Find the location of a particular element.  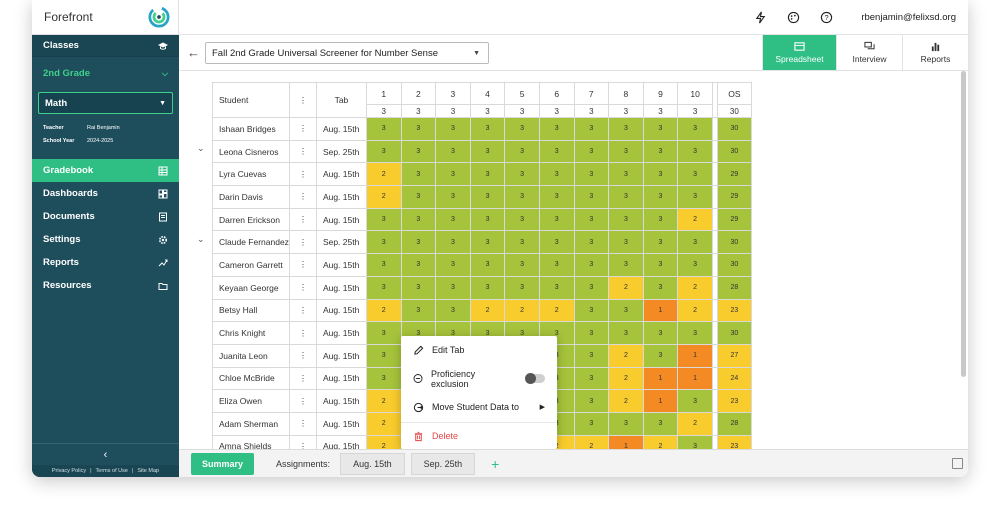

item-header: 10 is located at coordinates (695, 93).